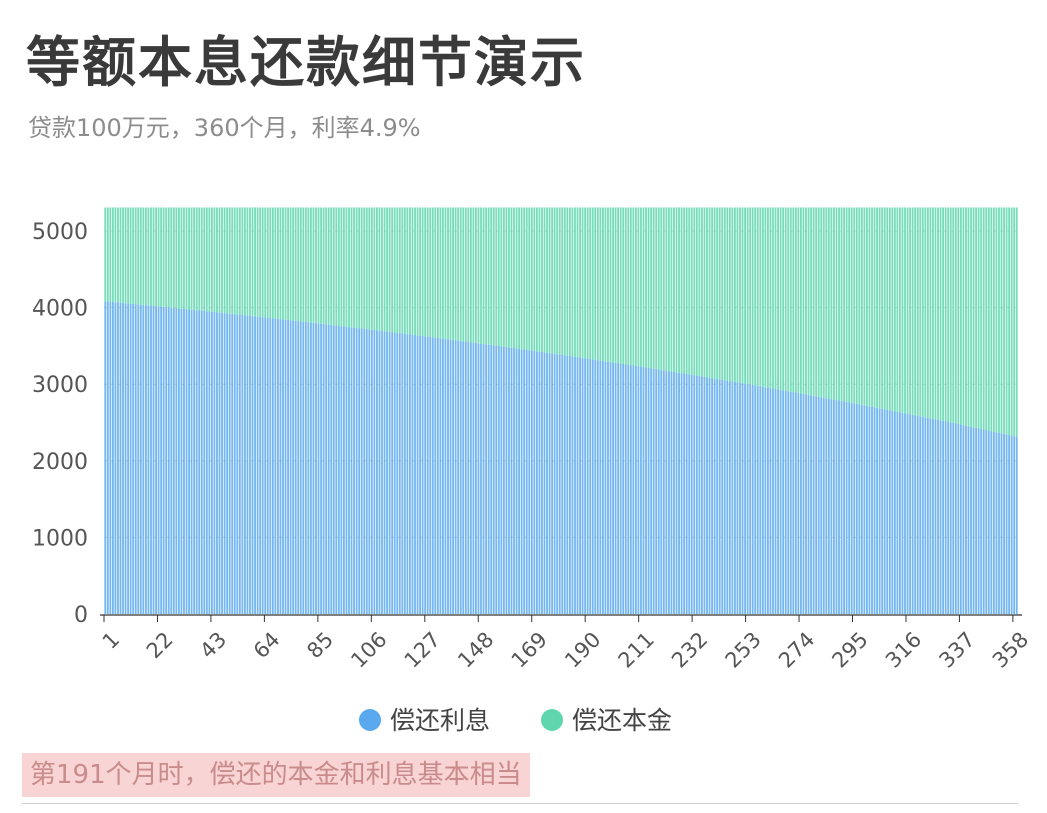 The width and height of the screenshot is (1047, 813). I want to click on x-tick-label: 316, so click(903, 649).